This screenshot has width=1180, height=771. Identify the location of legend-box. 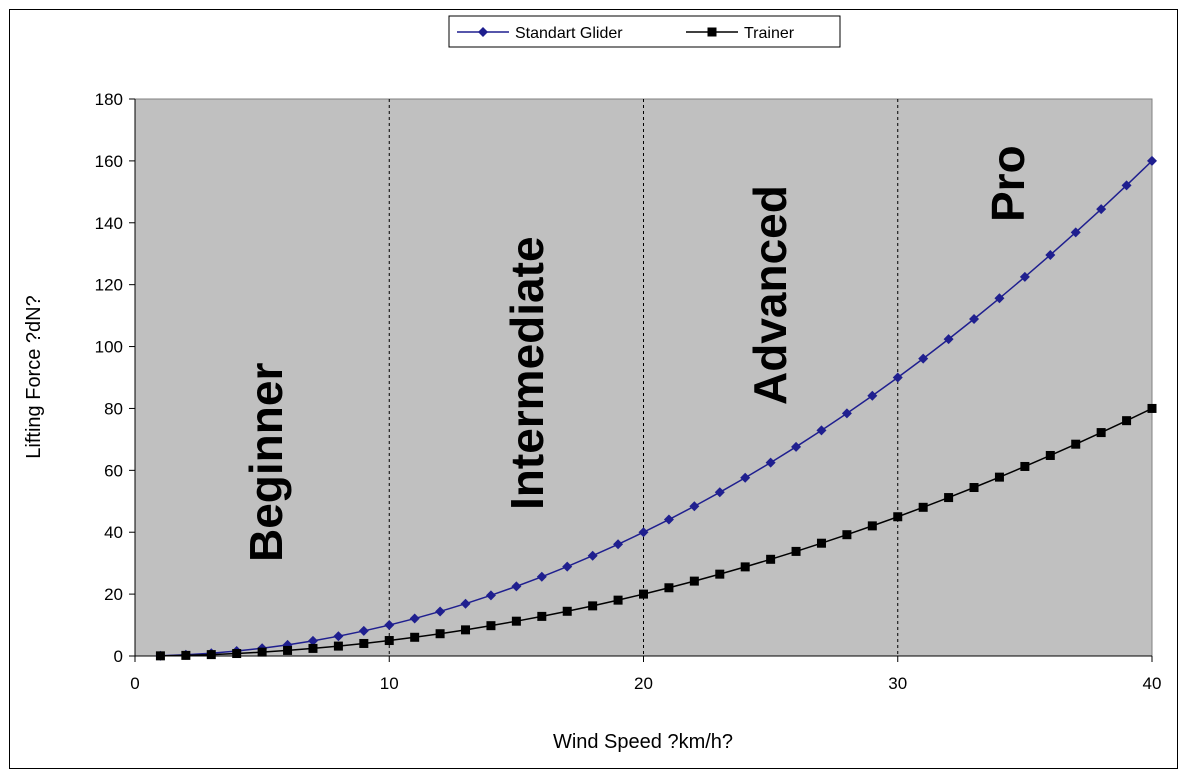
(644, 31).